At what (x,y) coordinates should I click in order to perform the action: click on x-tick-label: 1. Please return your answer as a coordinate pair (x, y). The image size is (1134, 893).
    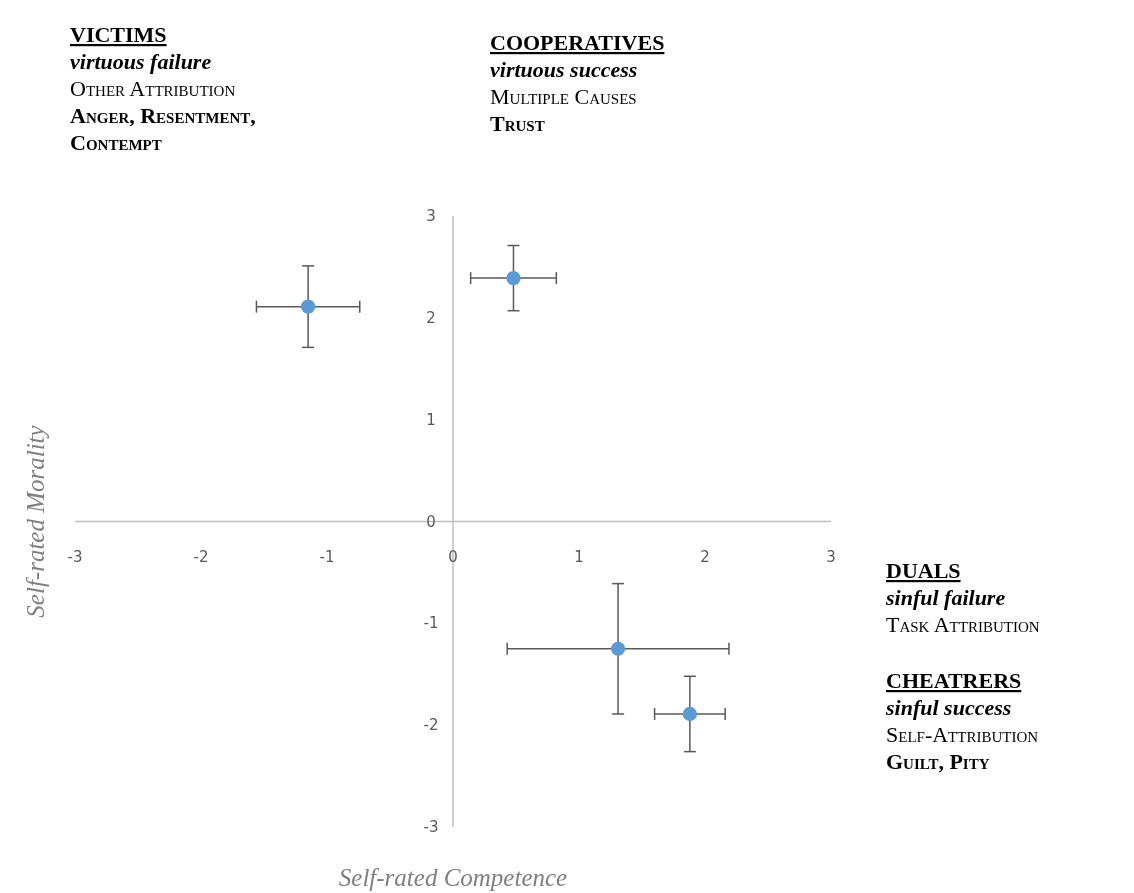
    Looking at the image, I should click on (579, 556).